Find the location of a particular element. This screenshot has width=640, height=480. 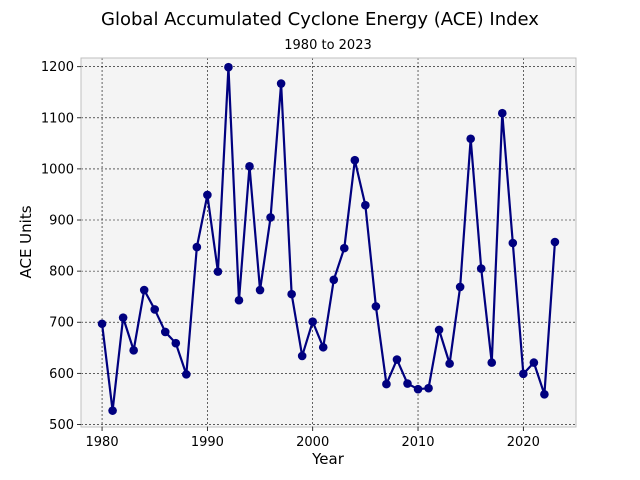

x-tick-label: 1980 is located at coordinates (102, 442).